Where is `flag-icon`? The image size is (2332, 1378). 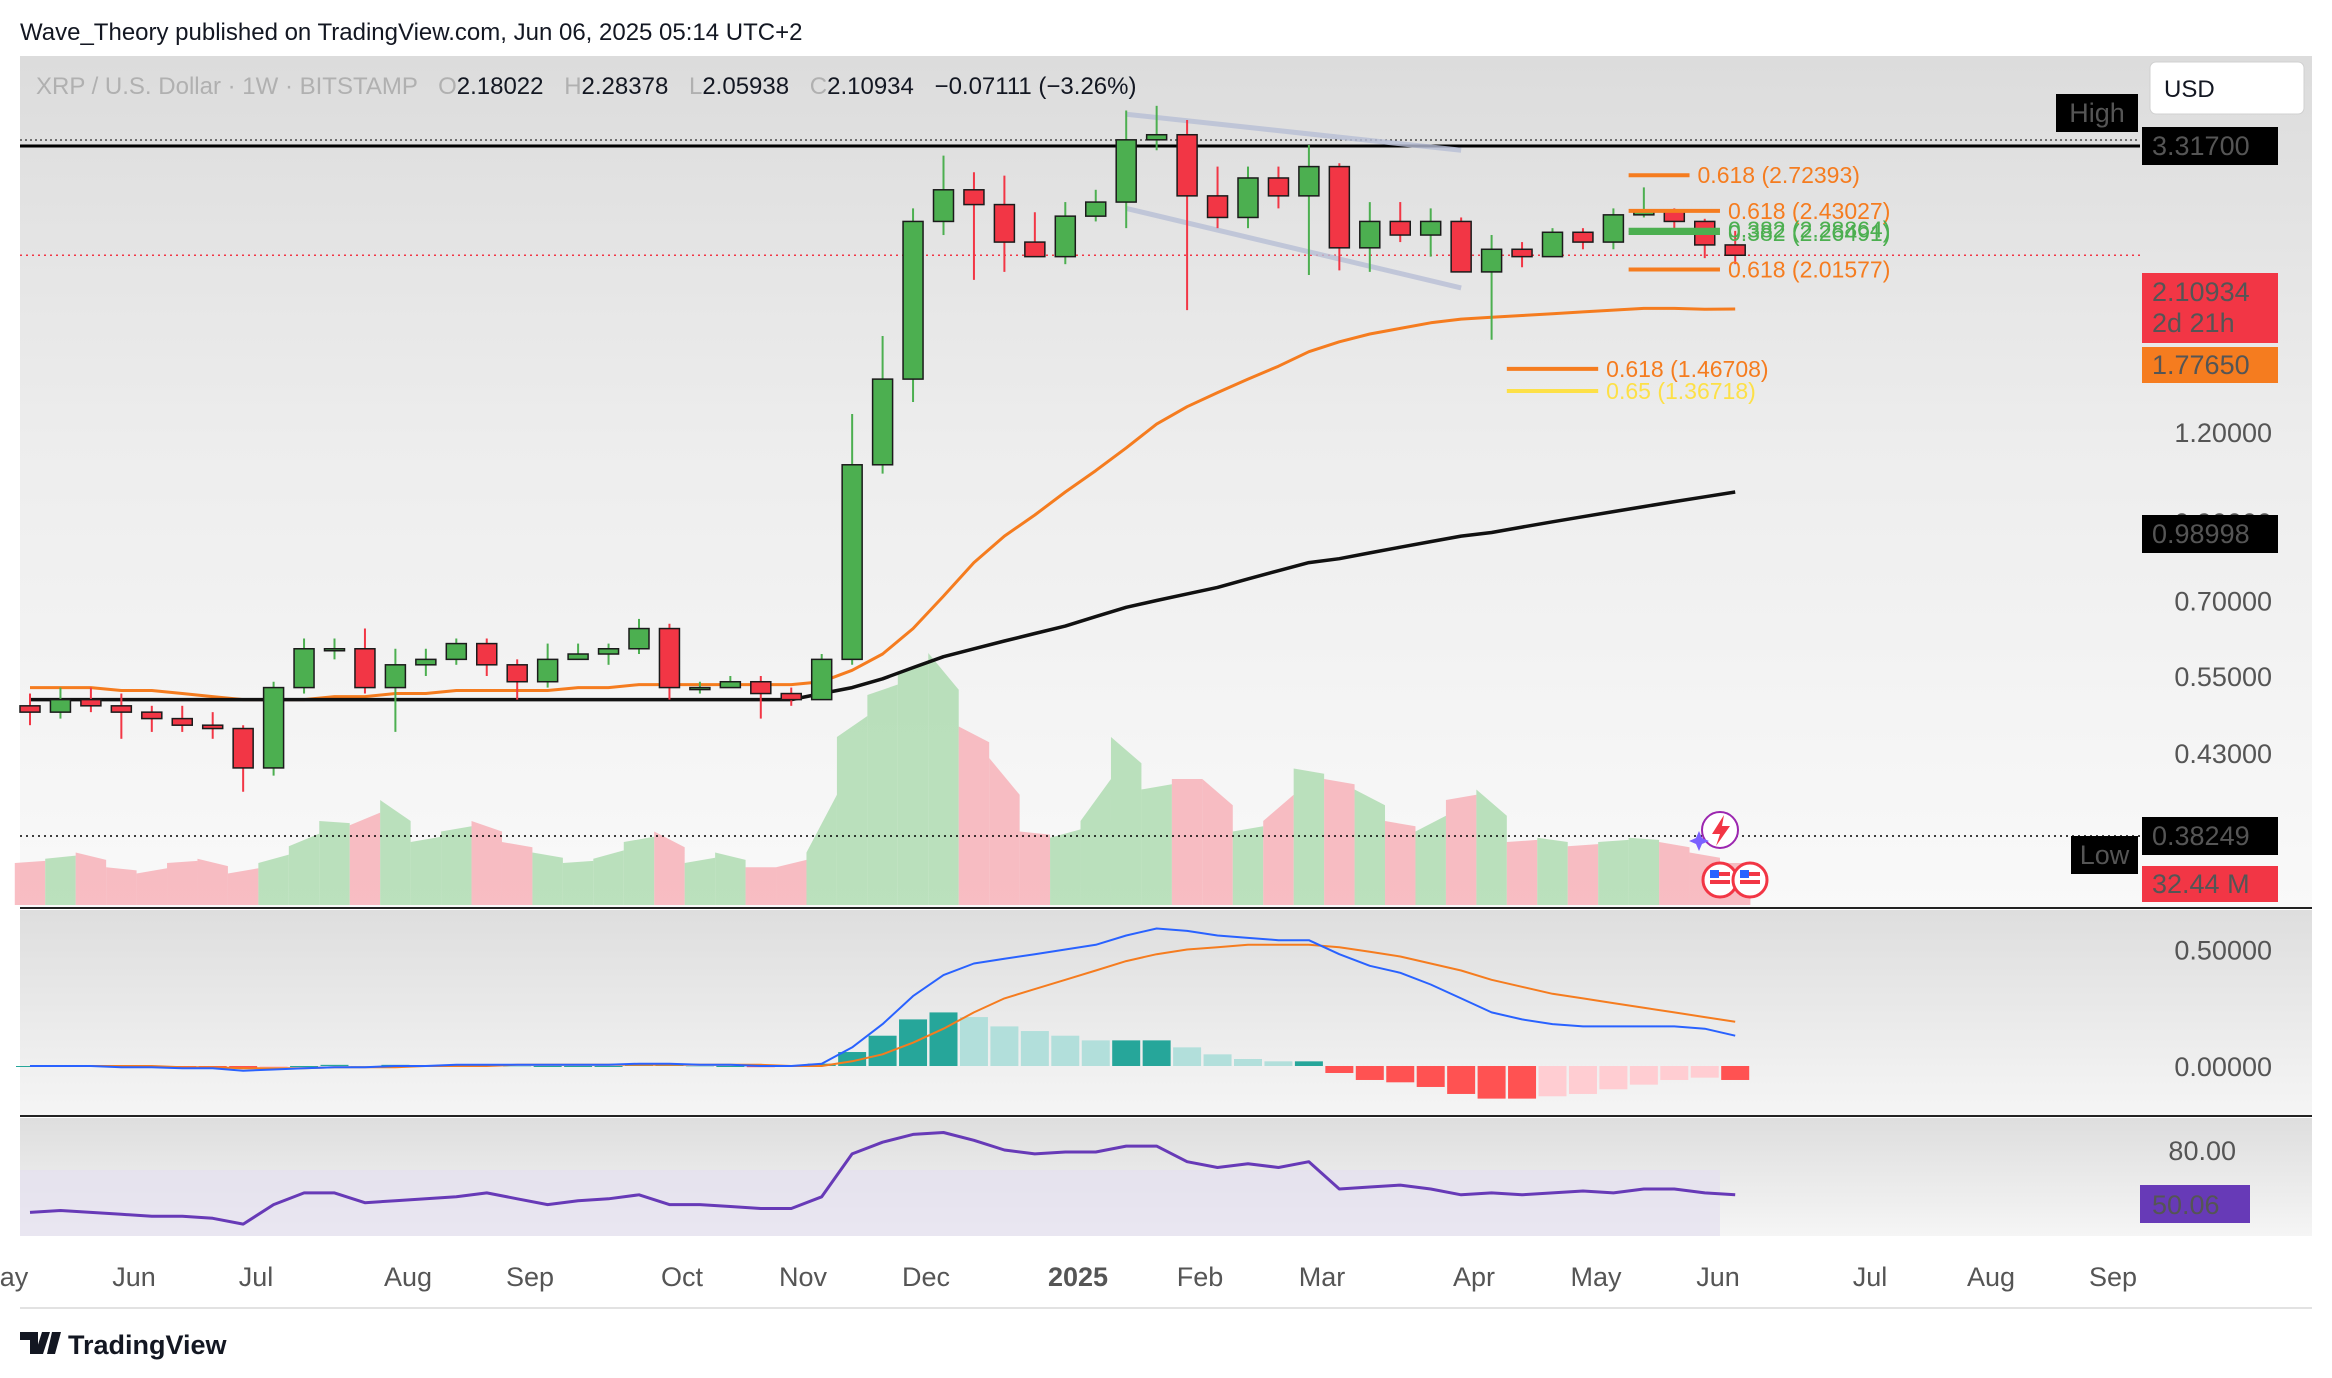 flag-icon is located at coordinates (1750, 880).